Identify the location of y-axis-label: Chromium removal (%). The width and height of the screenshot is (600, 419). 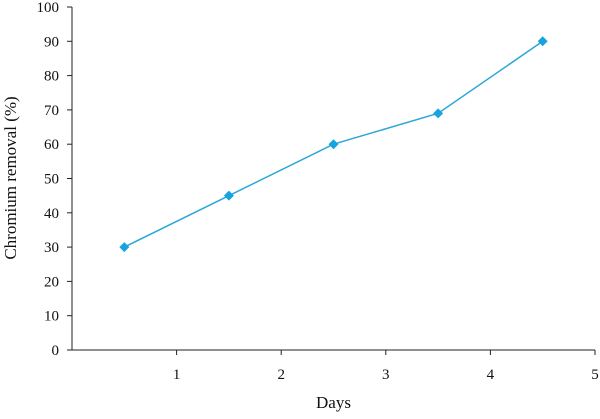
(10, 177).